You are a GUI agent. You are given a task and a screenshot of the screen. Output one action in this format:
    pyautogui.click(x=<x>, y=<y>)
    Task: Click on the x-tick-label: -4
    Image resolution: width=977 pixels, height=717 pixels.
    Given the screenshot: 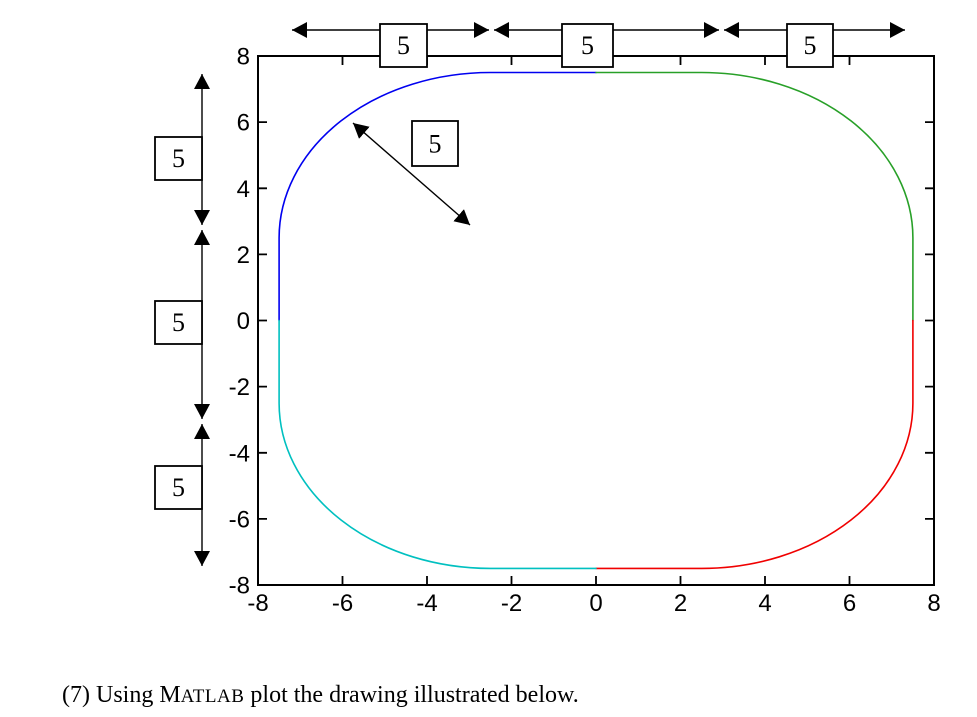 What is the action you would take?
    pyautogui.click(x=426, y=603)
    